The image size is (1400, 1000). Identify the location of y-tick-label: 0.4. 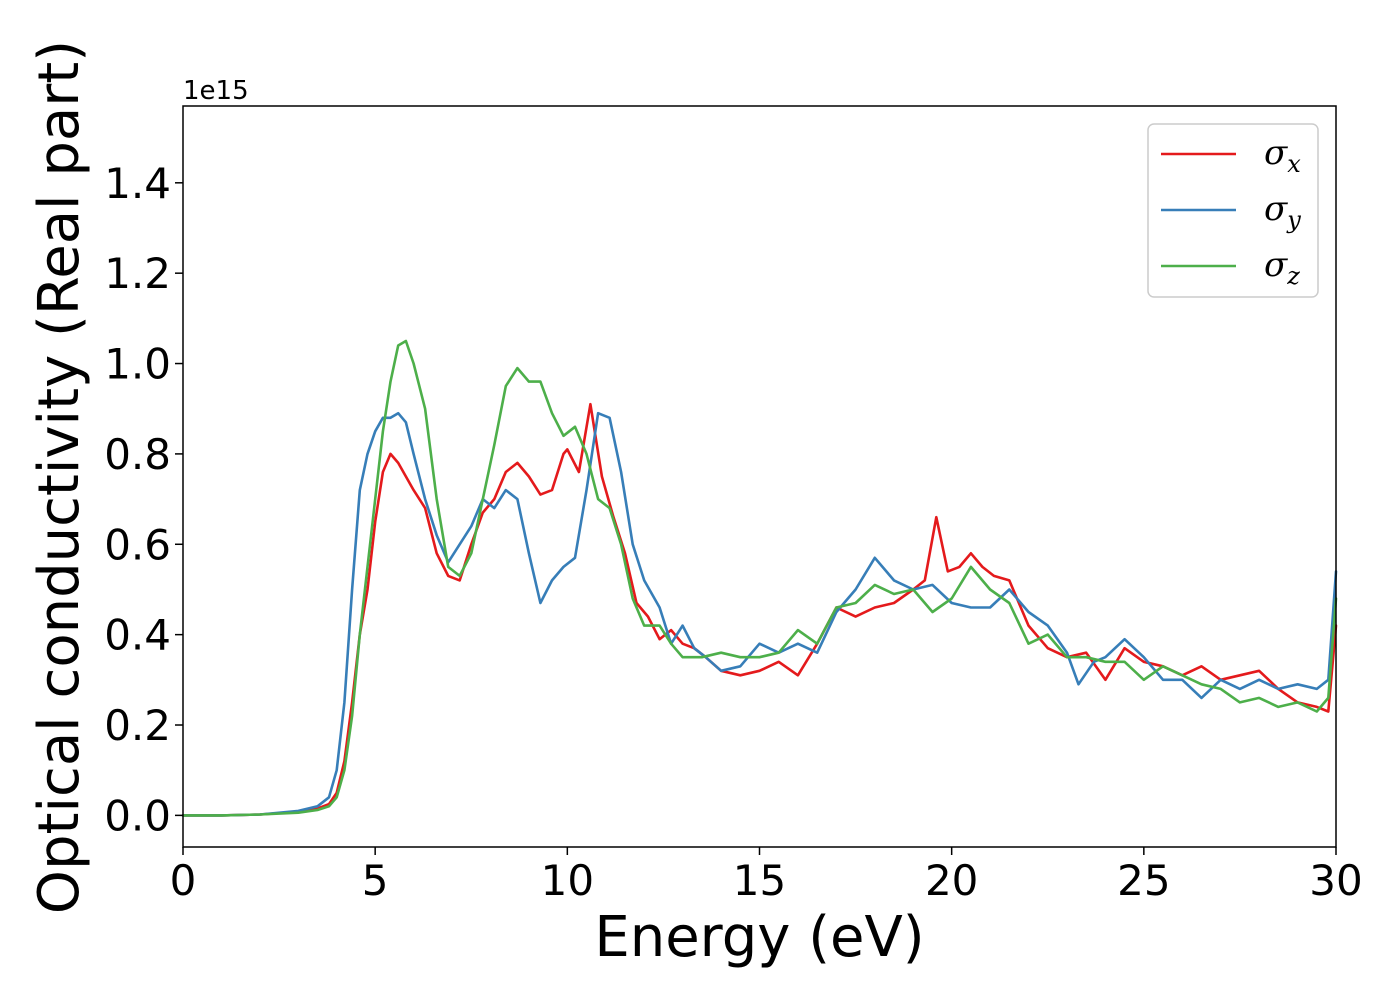
(137, 635).